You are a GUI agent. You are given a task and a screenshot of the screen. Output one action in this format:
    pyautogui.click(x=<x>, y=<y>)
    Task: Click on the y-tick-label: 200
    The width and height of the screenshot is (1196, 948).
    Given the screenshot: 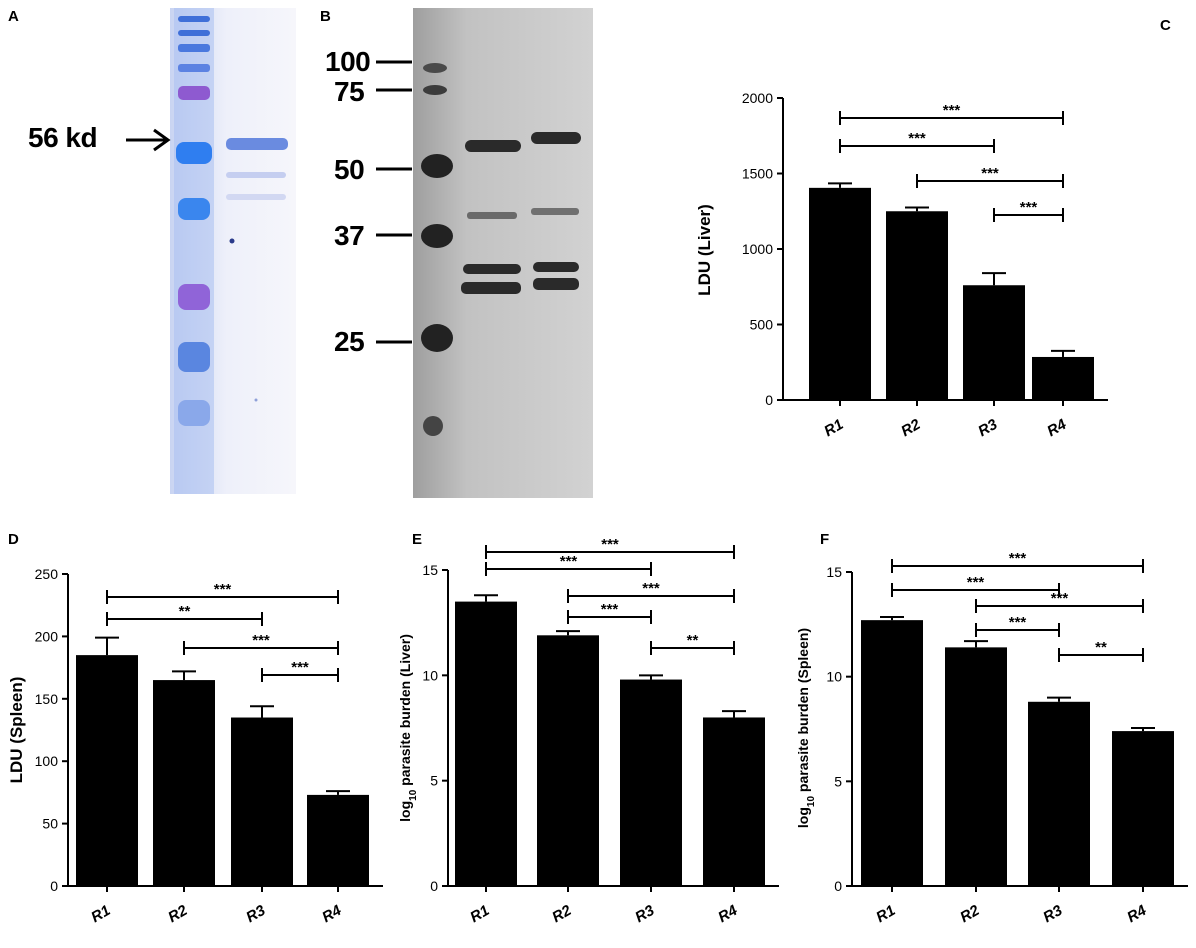 What is the action you would take?
    pyautogui.click(x=47, y=636)
    